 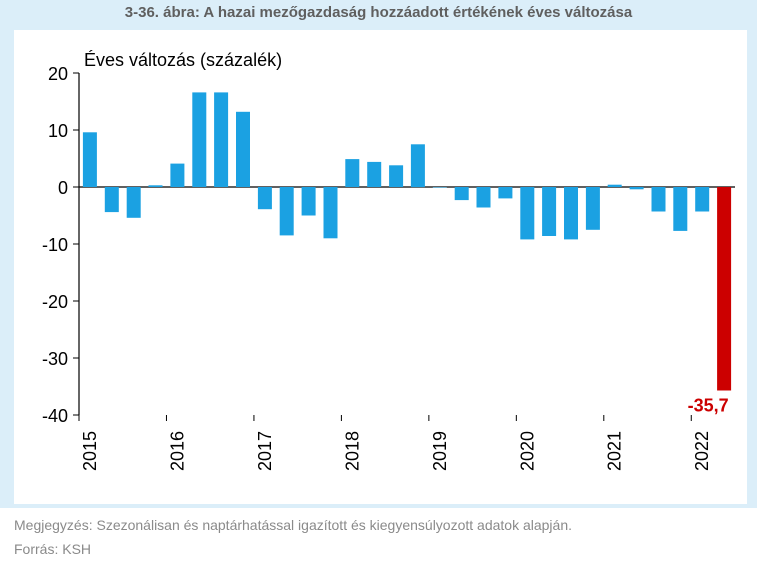 What do you see at coordinates (183, 60) in the screenshot?
I see `y-axis-label: Éves változás (százalék)` at bounding box center [183, 60].